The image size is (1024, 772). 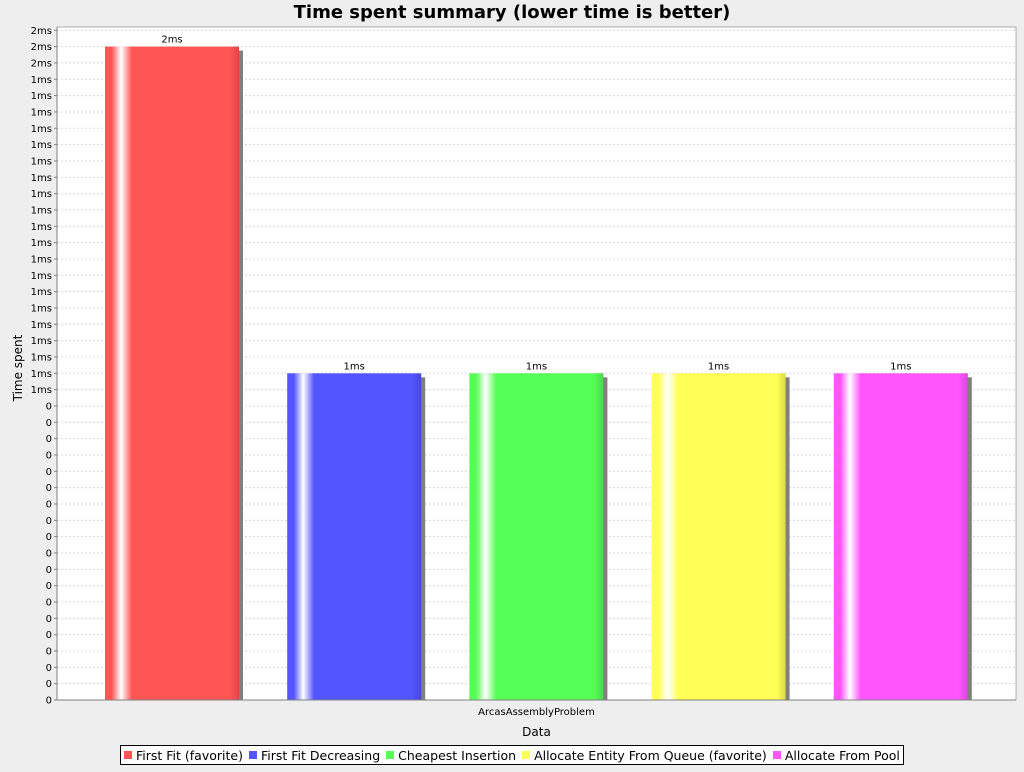 I want to click on x-tick-label-arcas: ArcasAssemblyProblem, so click(x=536, y=712).